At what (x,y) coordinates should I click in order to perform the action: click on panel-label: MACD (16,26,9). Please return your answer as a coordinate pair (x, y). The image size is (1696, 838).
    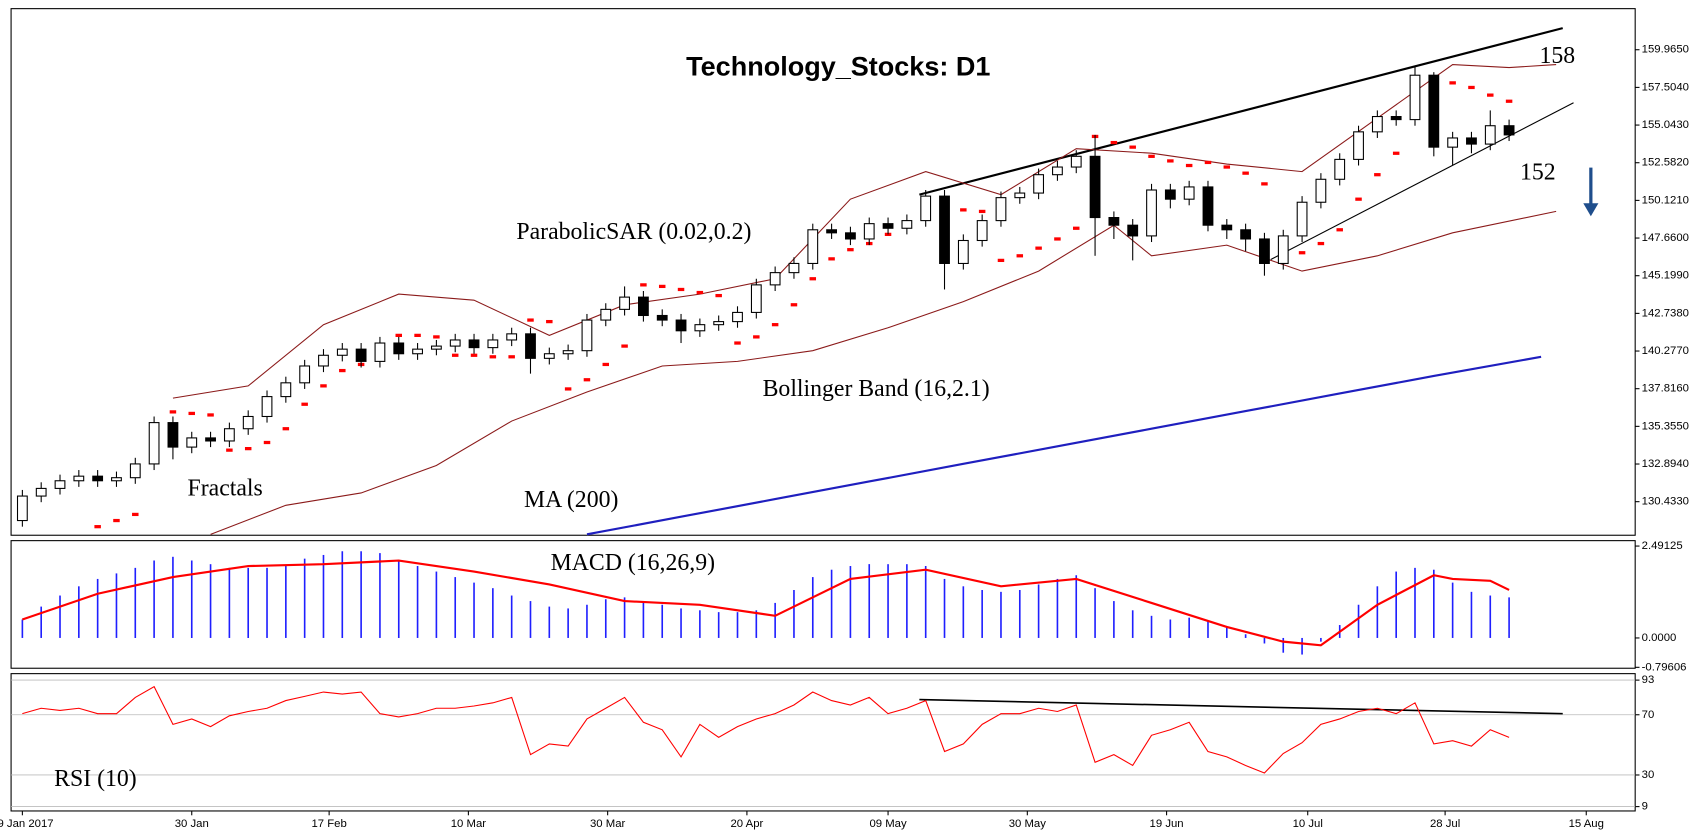
    Looking at the image, I should click on (633, 563).